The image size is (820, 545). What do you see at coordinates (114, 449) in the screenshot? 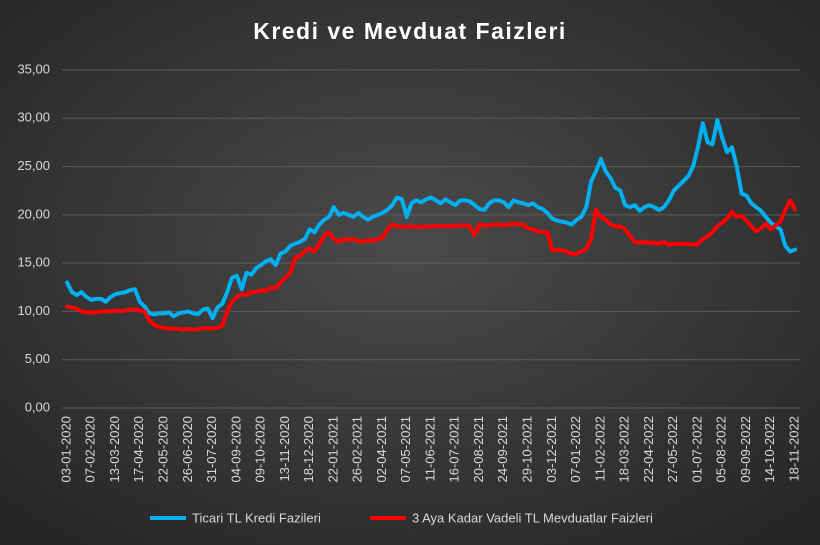
I see `x-tick-label: 13-03-2020` at bounding box center [114, 449].